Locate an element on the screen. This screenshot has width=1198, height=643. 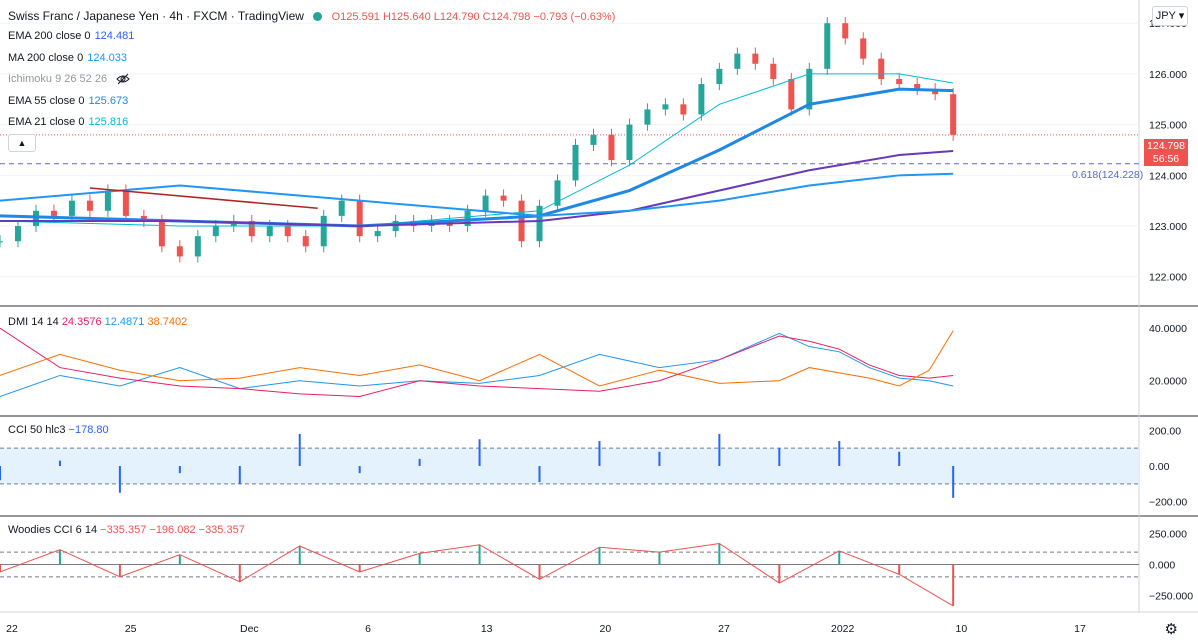
woodies-value-2: −196.082 is located at coordinates (172, 530).